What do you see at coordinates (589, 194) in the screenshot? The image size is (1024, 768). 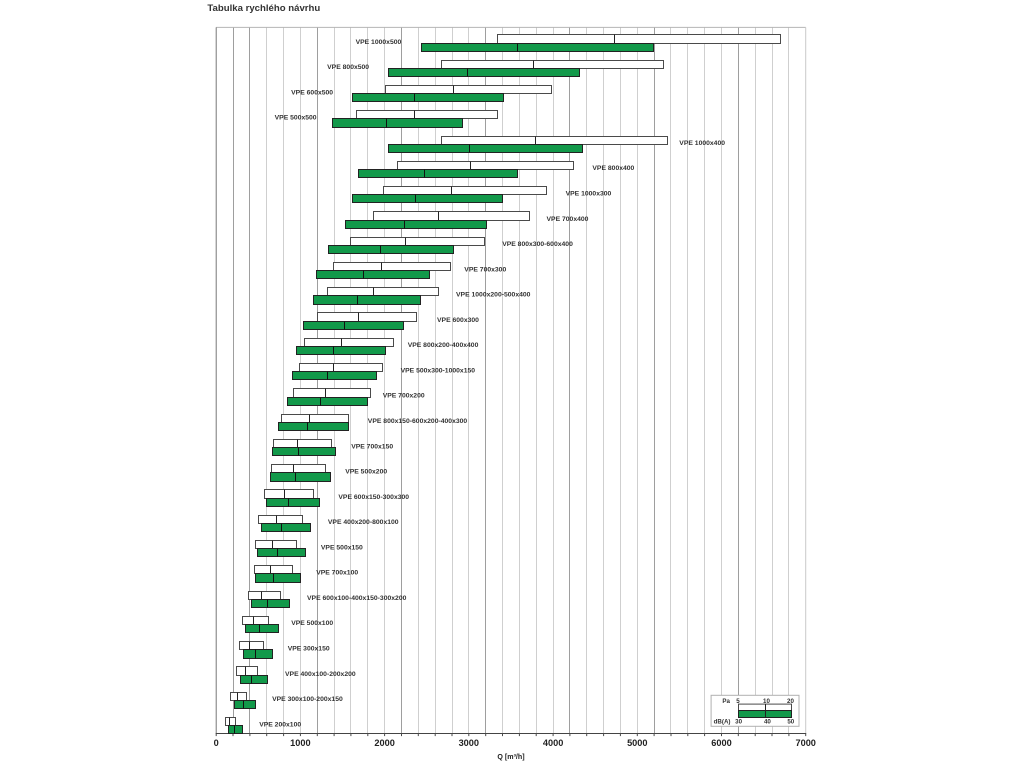 I see `svg-text: VPE 1000x300` at bounding box center [589, 194].